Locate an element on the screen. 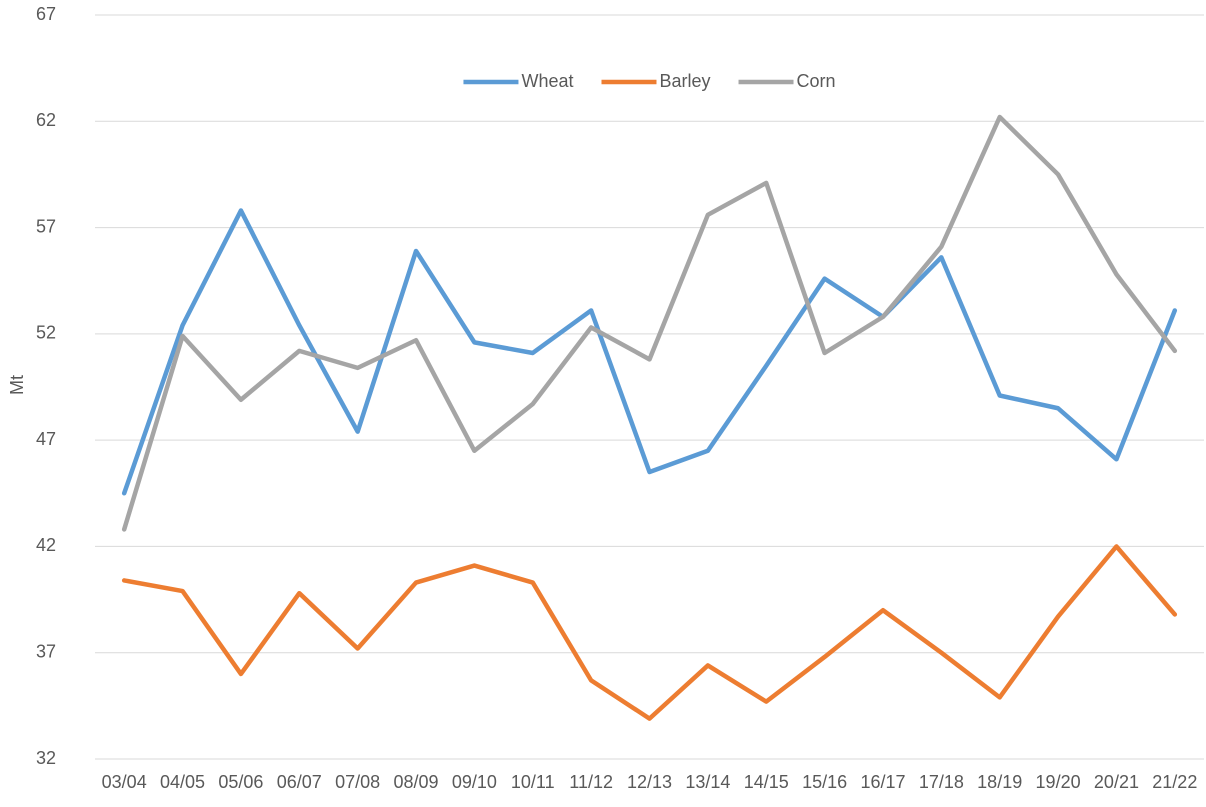  y-axis-label: Mt is located at coordinates (17, 385).